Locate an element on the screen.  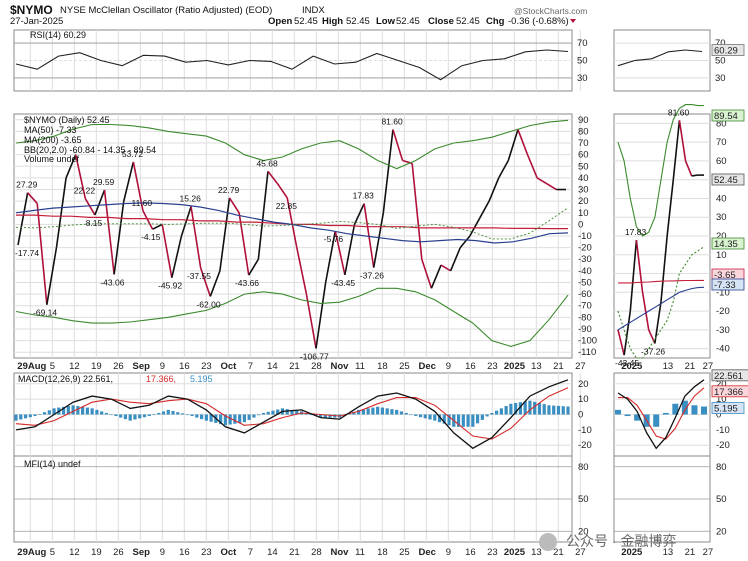
main-anno-2: -69.14 is located at coordinates (45, 313).